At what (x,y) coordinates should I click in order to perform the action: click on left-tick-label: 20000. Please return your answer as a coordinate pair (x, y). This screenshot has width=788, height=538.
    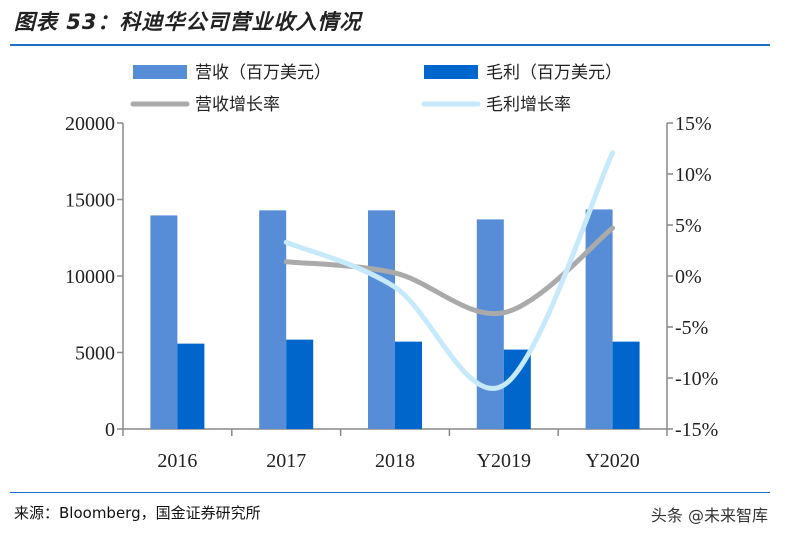
    Looking at the image, I should click on (90, 124).